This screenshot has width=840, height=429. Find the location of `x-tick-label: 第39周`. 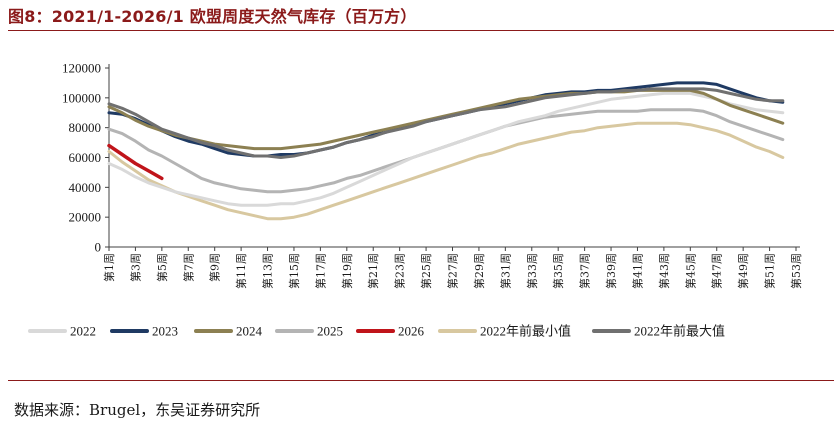

x-tick-label: 第39周 is located at coordinates (611, 271).